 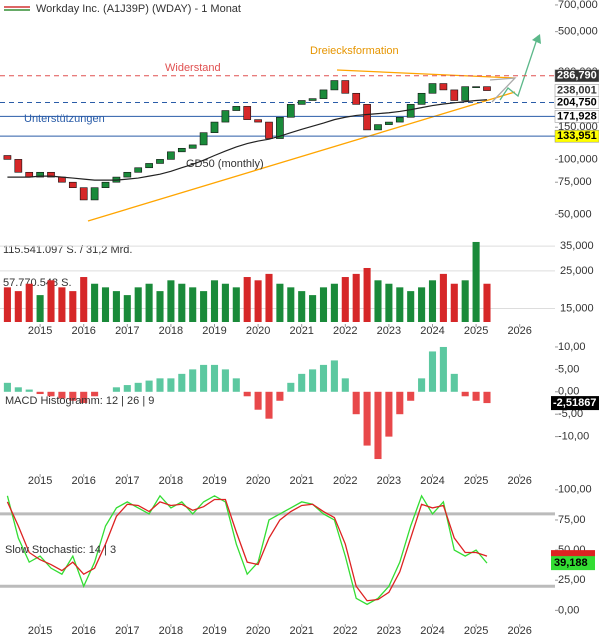 I want to click on stoch-last: 39,188, so click(x=571, y=563).